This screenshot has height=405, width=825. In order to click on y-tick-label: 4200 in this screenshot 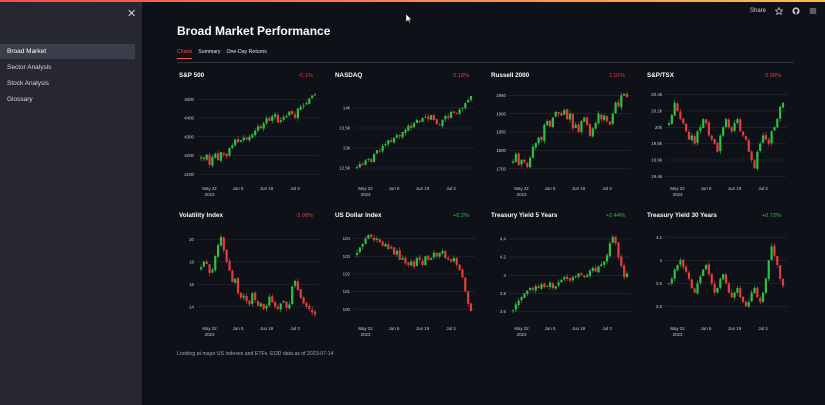, I will do `click(189, 155)`.